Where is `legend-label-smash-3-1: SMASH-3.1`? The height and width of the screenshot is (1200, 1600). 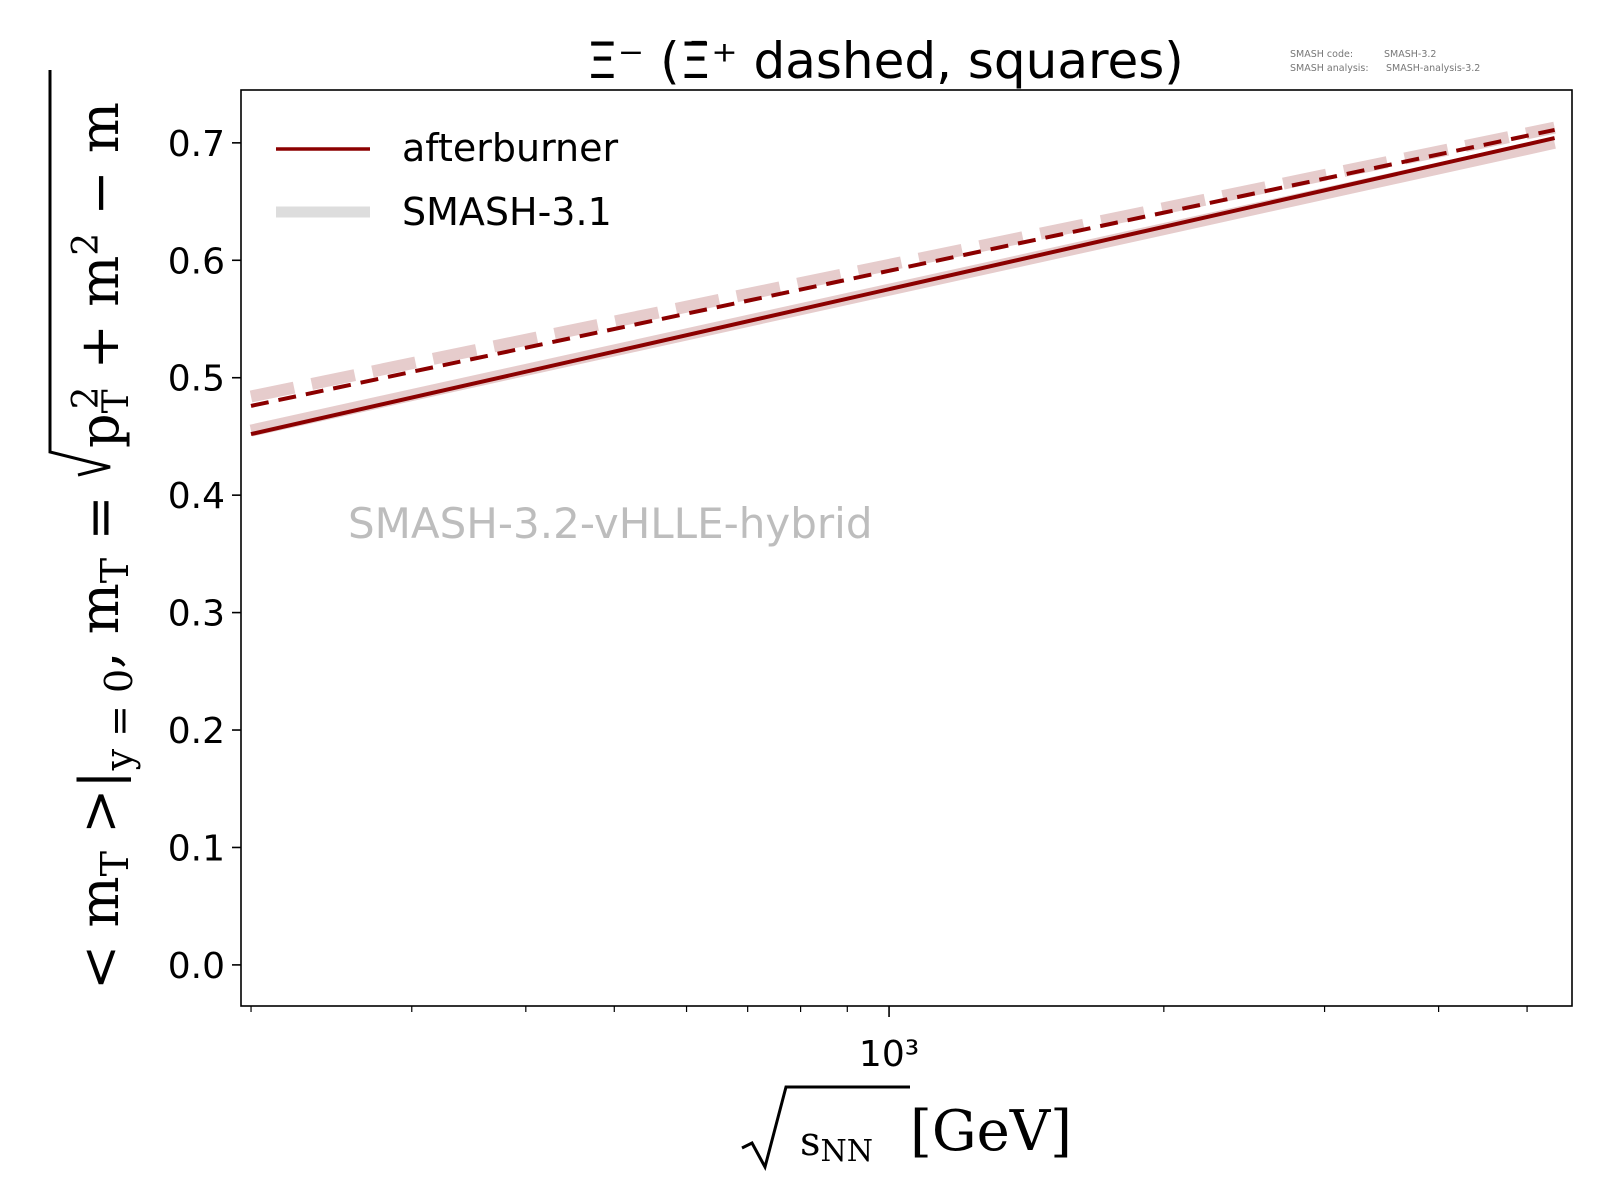
legend-label-smash-3-1: SMASH-3.1 is located at coordinates (507, 212).